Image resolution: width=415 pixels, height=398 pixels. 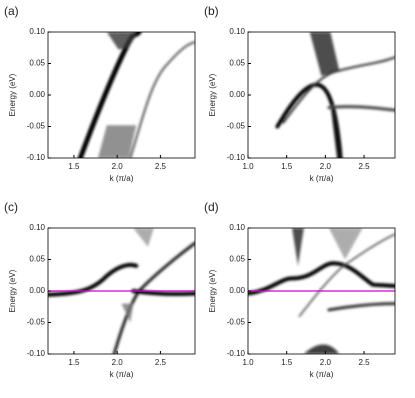 What do you see at coordinates (11, 207) in the screenshot?
I see `panel-label: (c)` at bounding box center [11, 207].